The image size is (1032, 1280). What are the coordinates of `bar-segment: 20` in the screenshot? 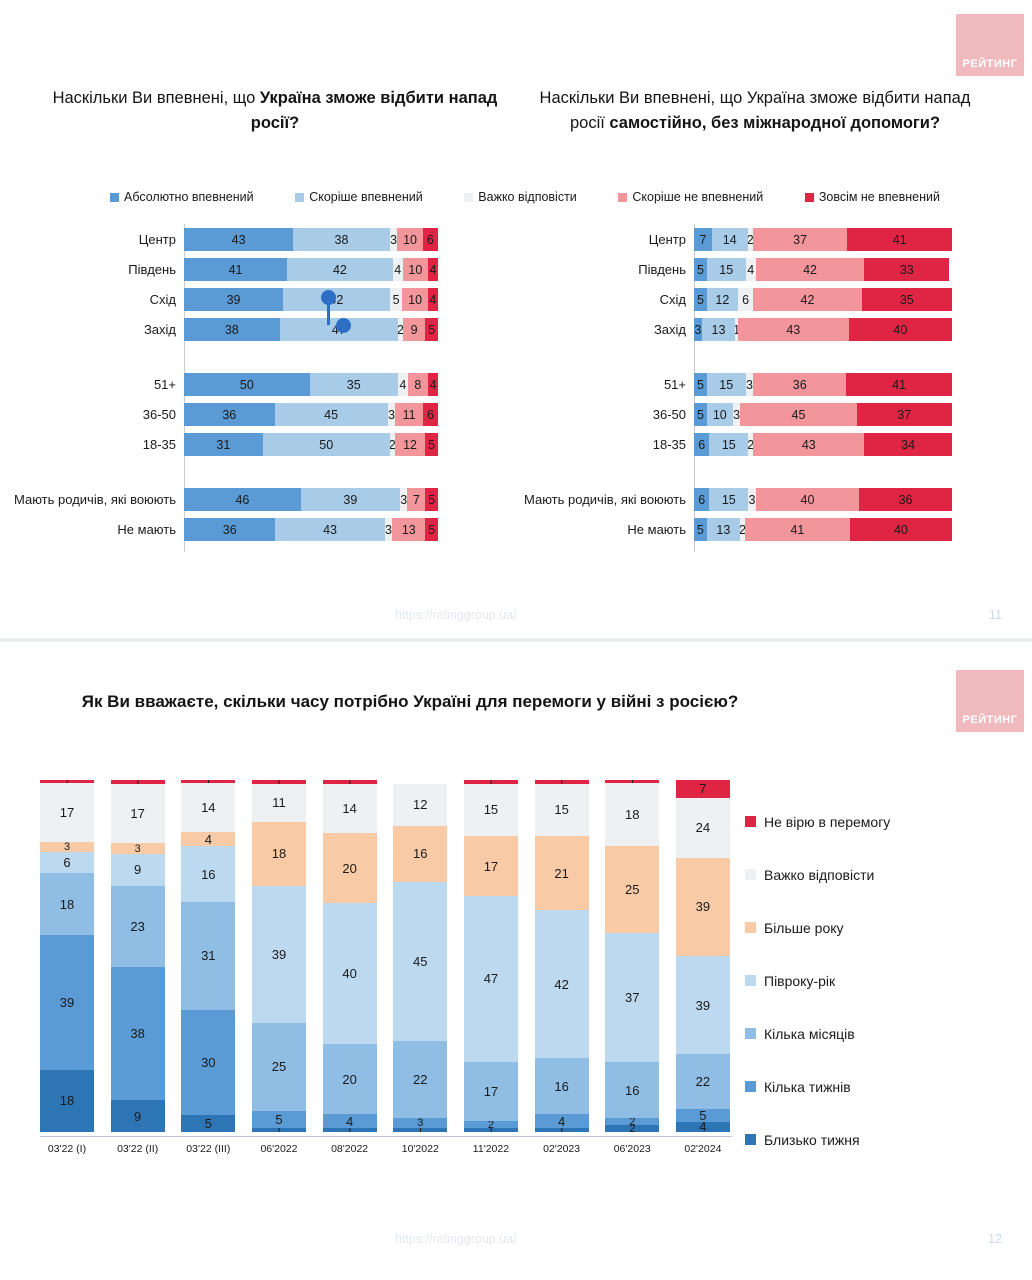 It's located at (349, 868).